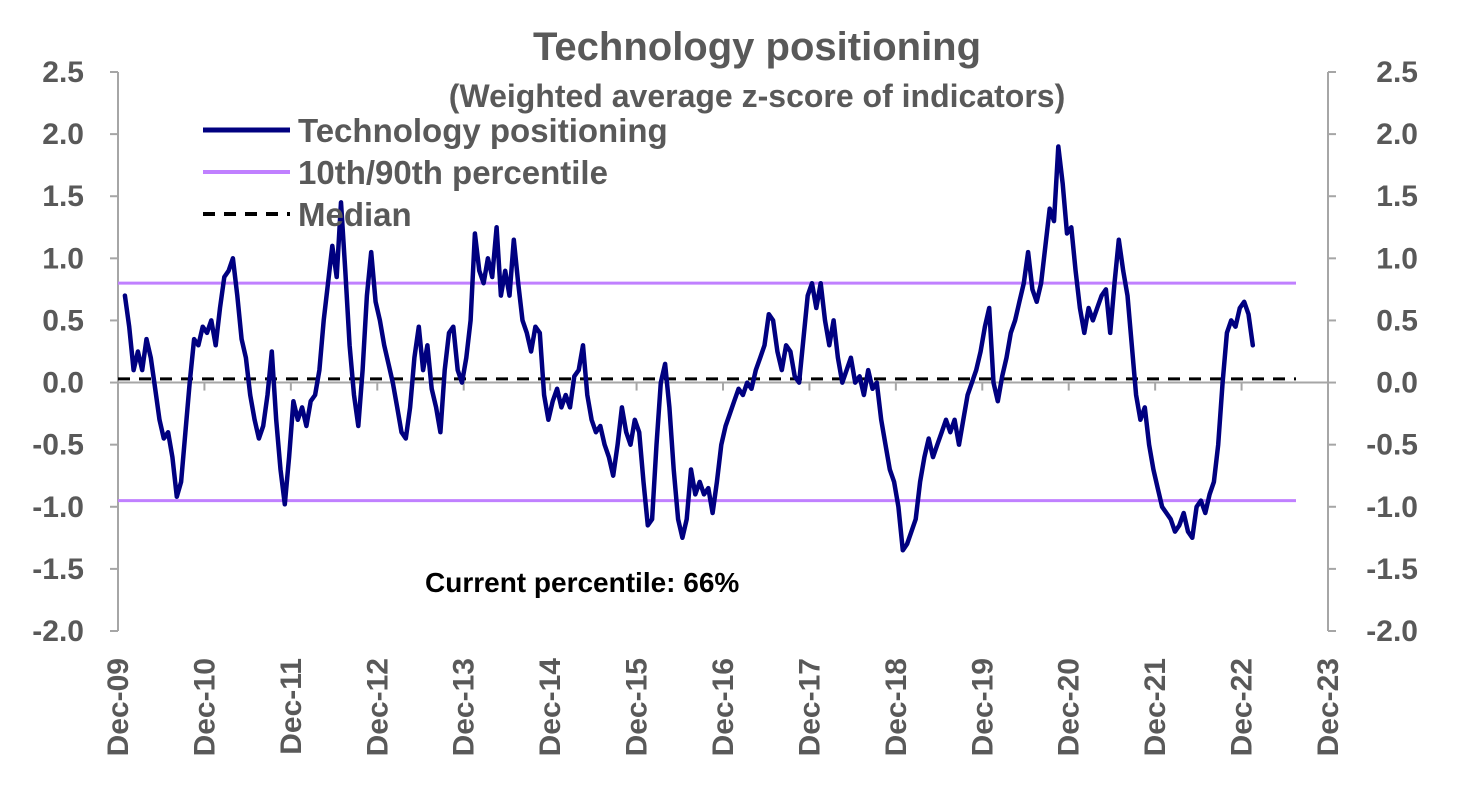 The image size is (1466, 806). What do you see at coordinates (1328, 707) in the screenshot?
I see `x-tick-label: Dec-23` at bounding box center [1328, 707].